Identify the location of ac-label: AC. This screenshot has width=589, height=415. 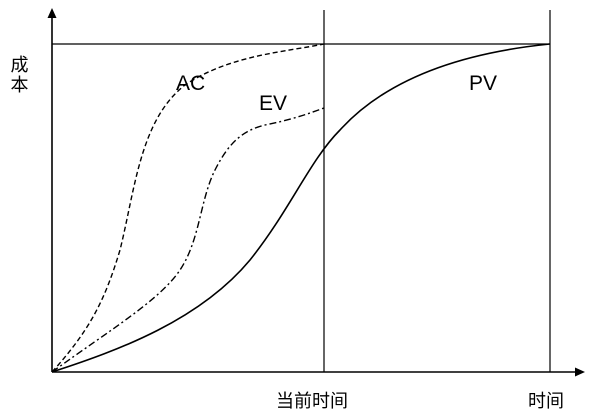
(190, 83).